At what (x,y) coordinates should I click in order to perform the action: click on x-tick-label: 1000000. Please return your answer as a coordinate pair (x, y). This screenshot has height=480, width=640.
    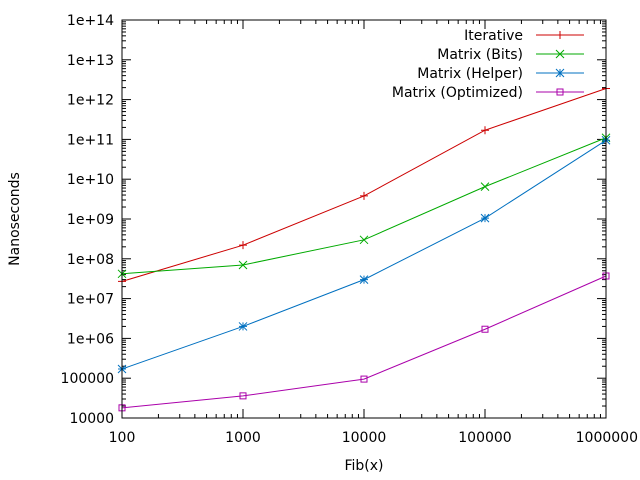
    Looking at the image, I should click on (607, 438).